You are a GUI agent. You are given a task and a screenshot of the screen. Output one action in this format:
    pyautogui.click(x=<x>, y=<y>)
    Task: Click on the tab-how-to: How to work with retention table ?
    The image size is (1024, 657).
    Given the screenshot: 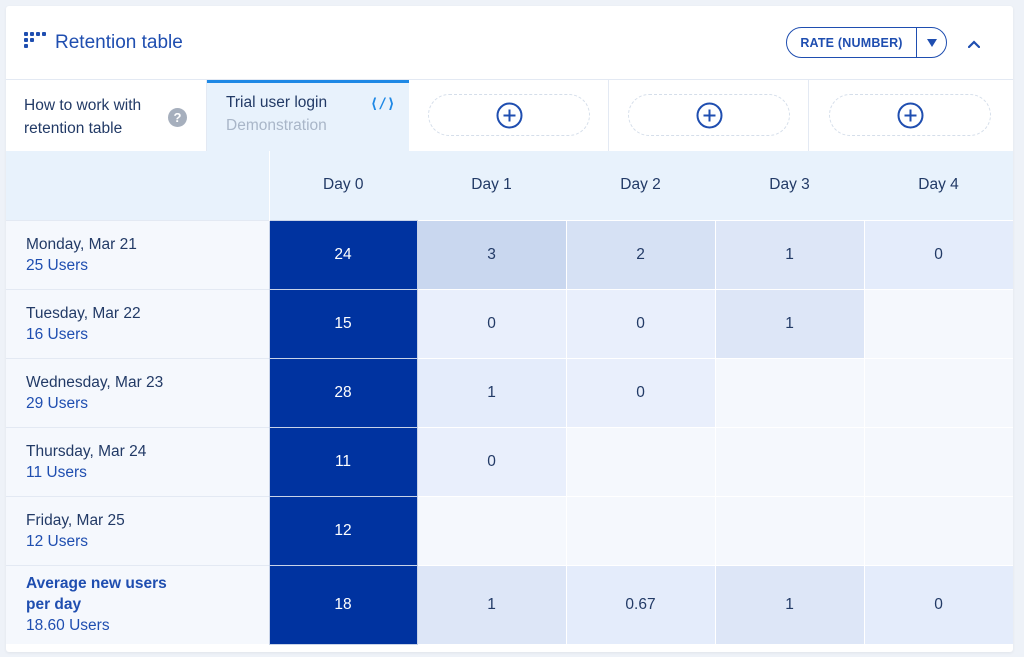 What is the action you would take?
    pyautogui.click(x=106, y=115)
    